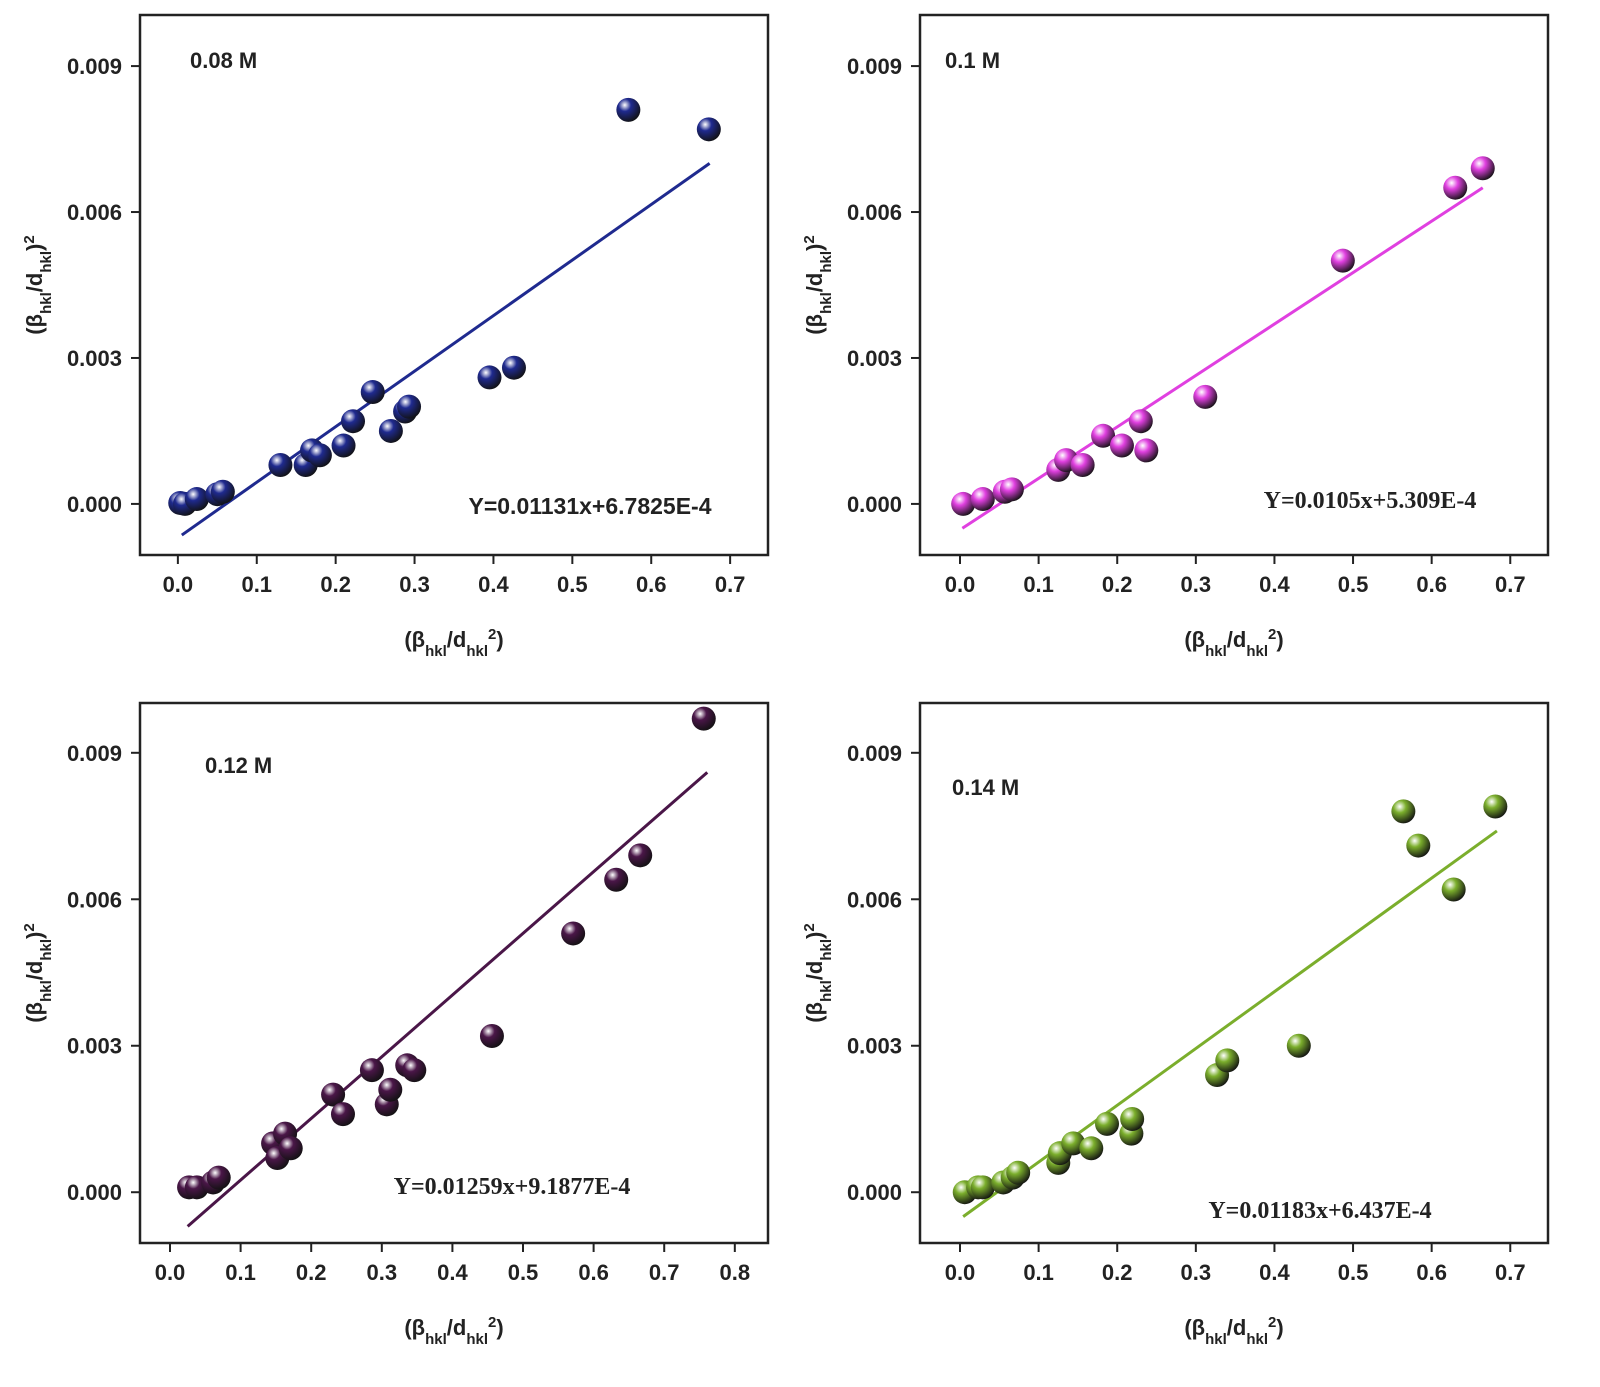  I want to click on equation: Y=0.01183x+6.437E-4, so click(1319, 1211).